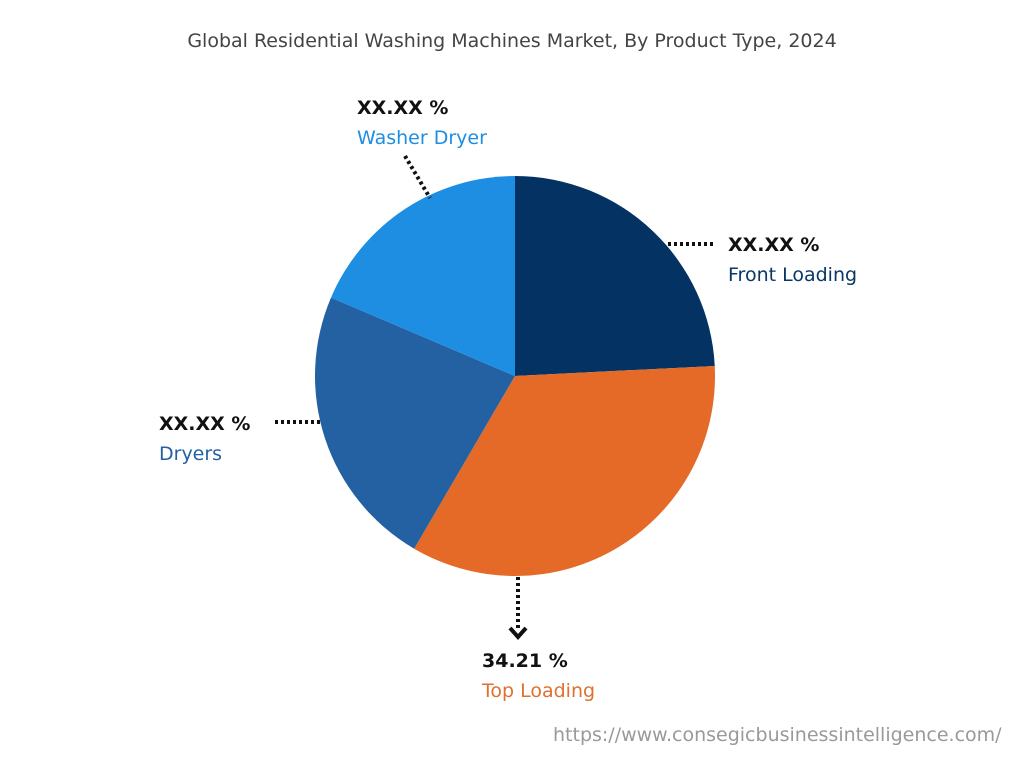 The image size is (1024, 768). I want to click on pie-slice-top-loading, so click(564, 470).